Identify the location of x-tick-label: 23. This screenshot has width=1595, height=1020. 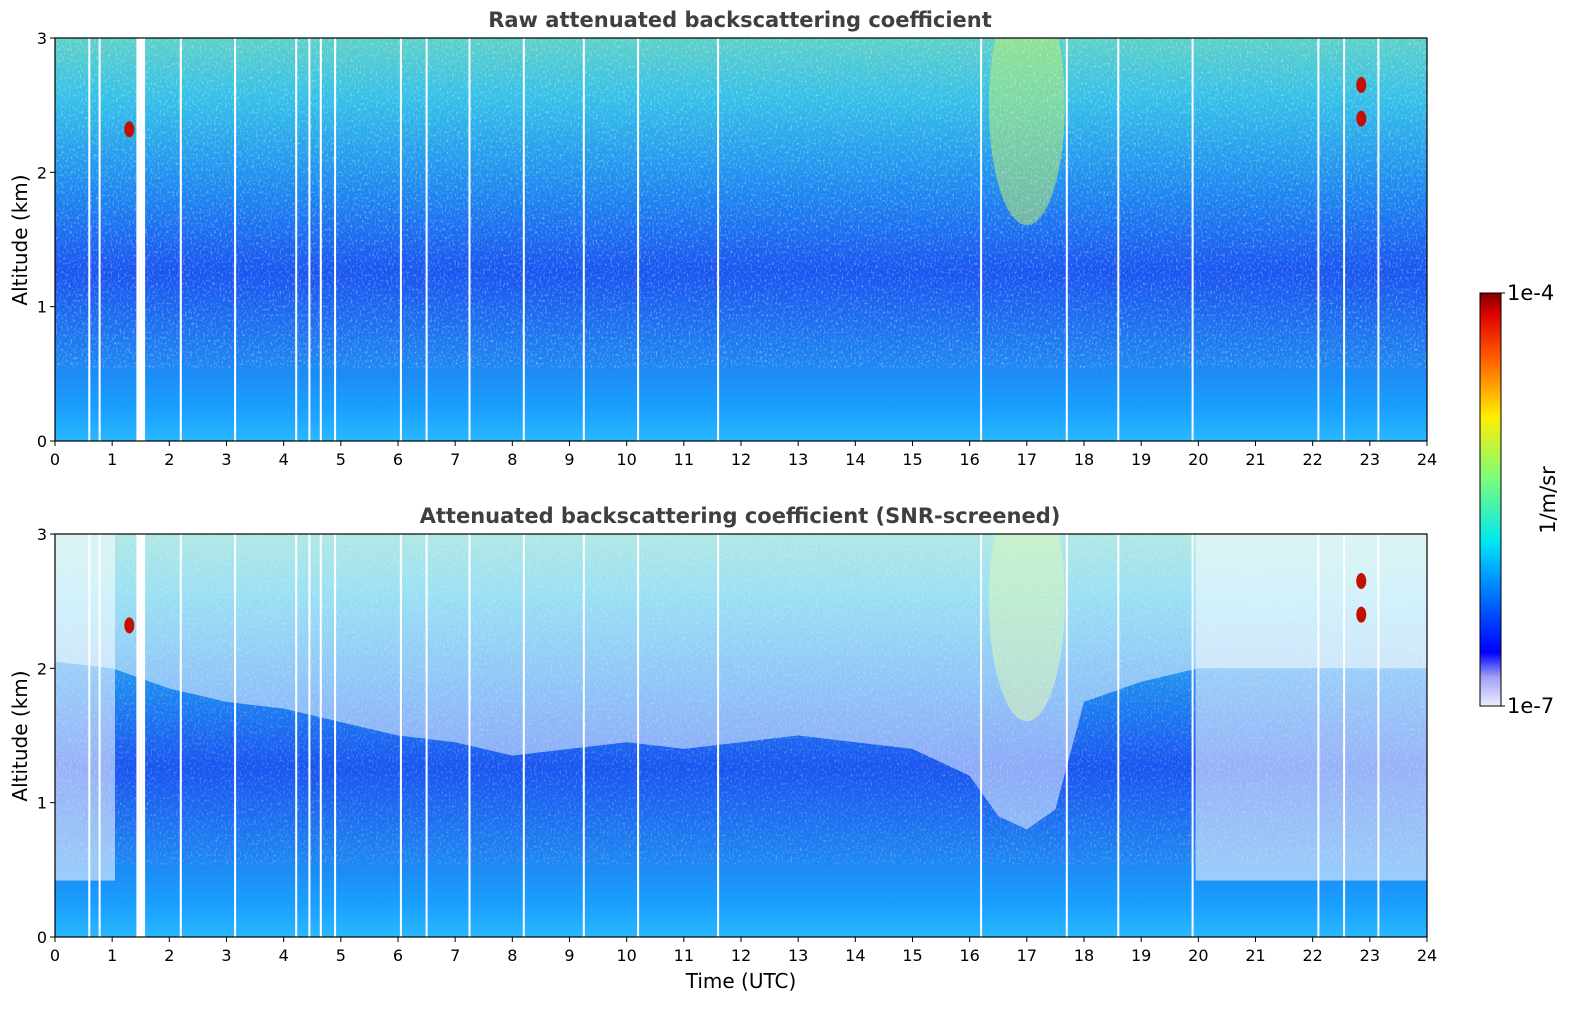
(1370, 459).